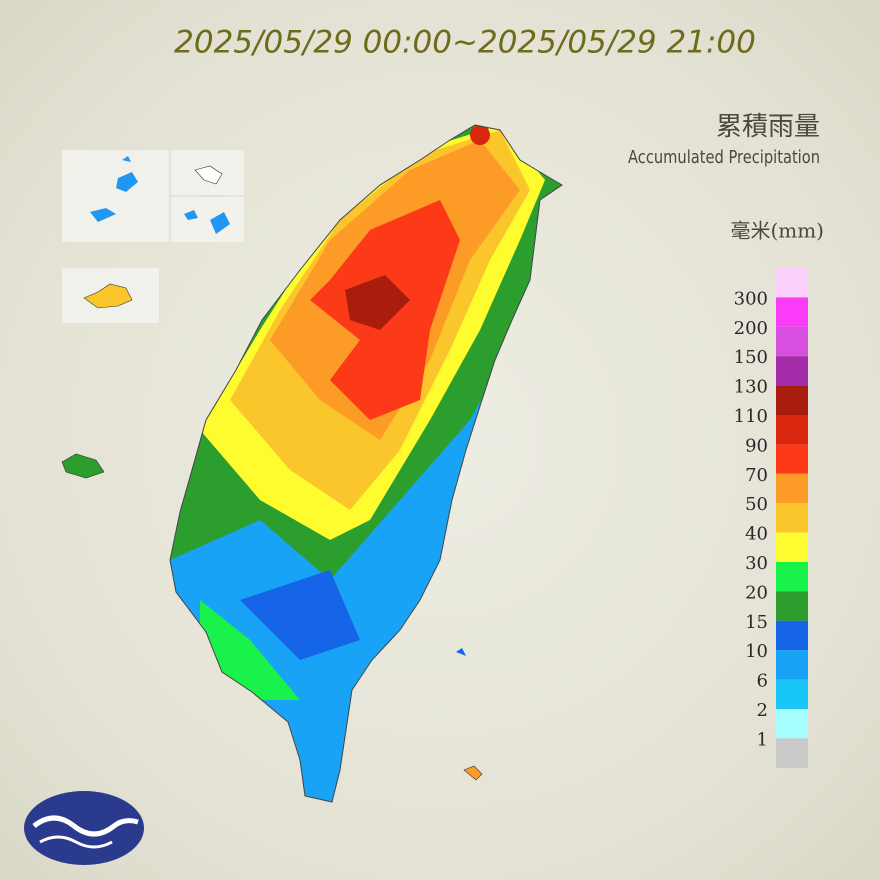  What do you see at coordinates (84, 828) in the screenshot?
I see `logo` at bounding box center [84, 828].